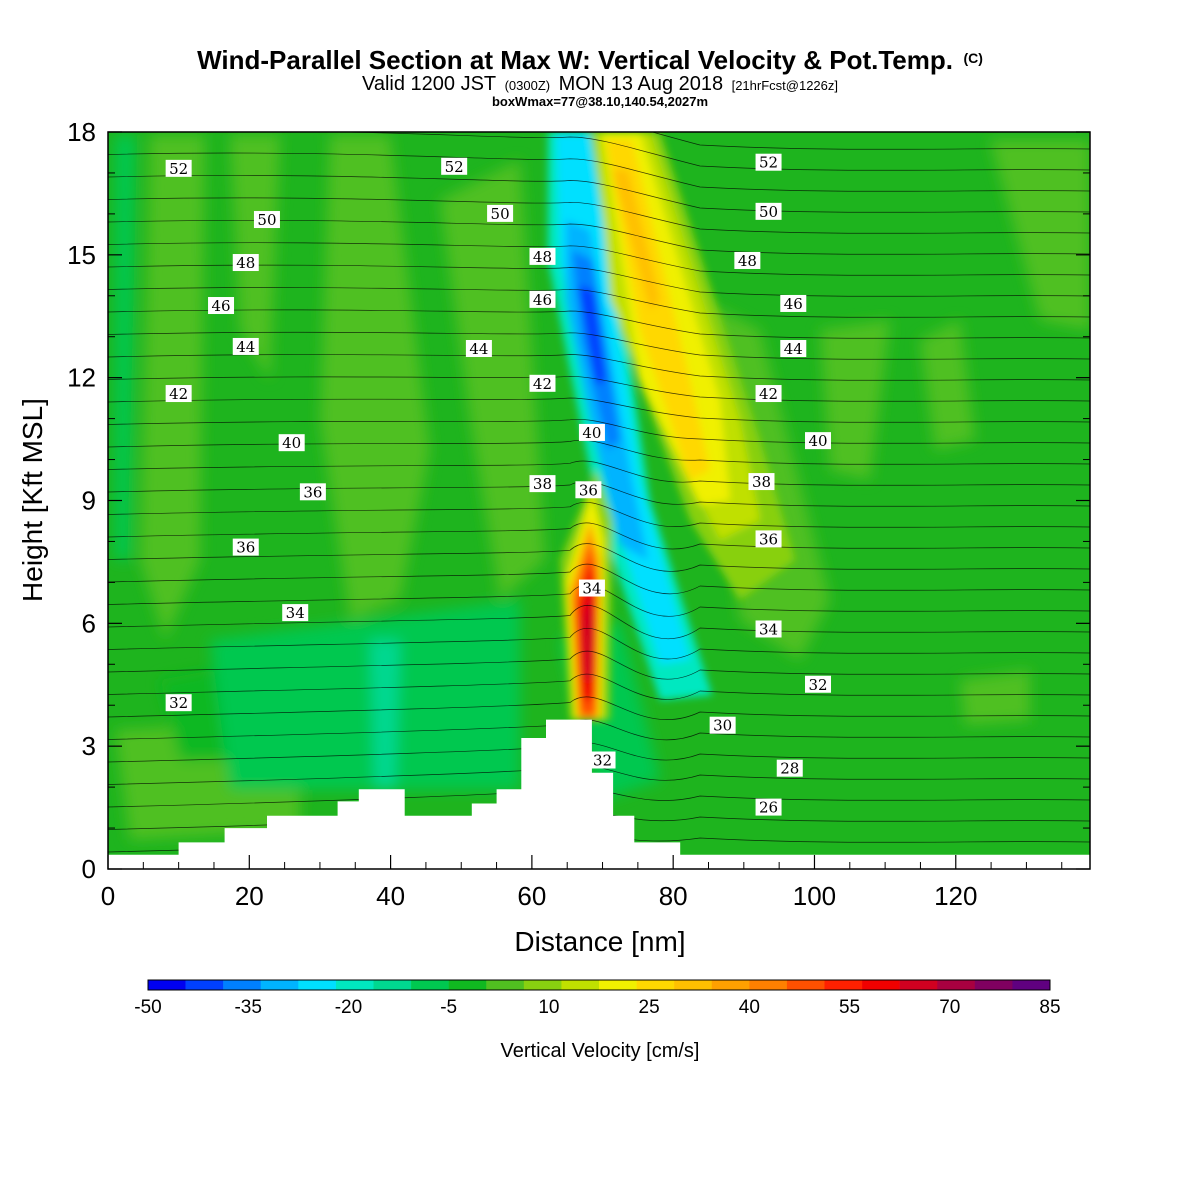  What do you see at coordinates (390, 896) in the screenshot?
I see `x-tick-label: 40` at bounding box center [390, 896].